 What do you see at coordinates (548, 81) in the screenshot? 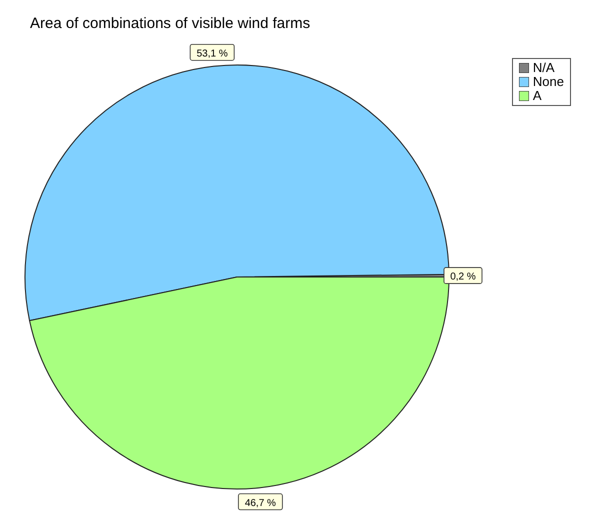
I see `legend-label: None` at bounding box center [548, 81].